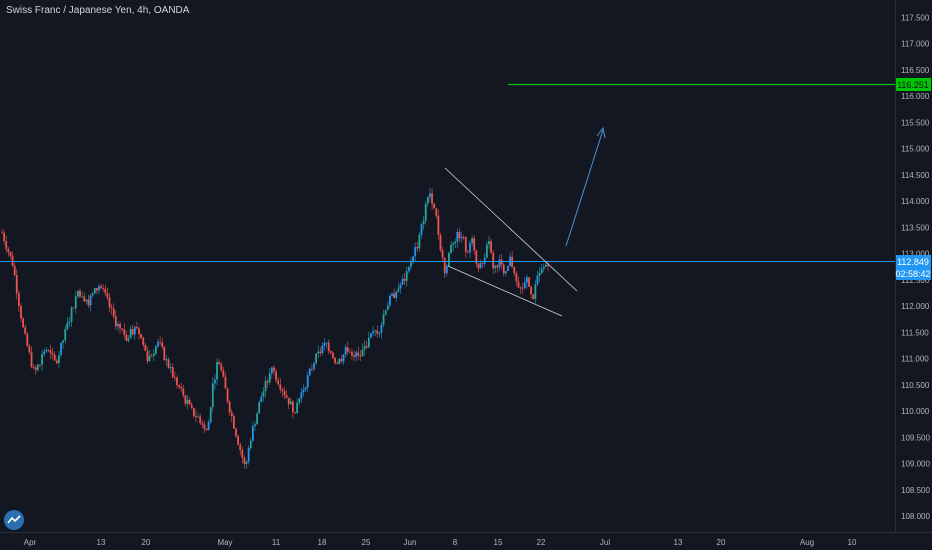 The width and height of the screenshot is (932, 550). What do you see at coordinates (913, 84) in the screenshot?
I see `target-price-tag` at bounding box center [913, 84].